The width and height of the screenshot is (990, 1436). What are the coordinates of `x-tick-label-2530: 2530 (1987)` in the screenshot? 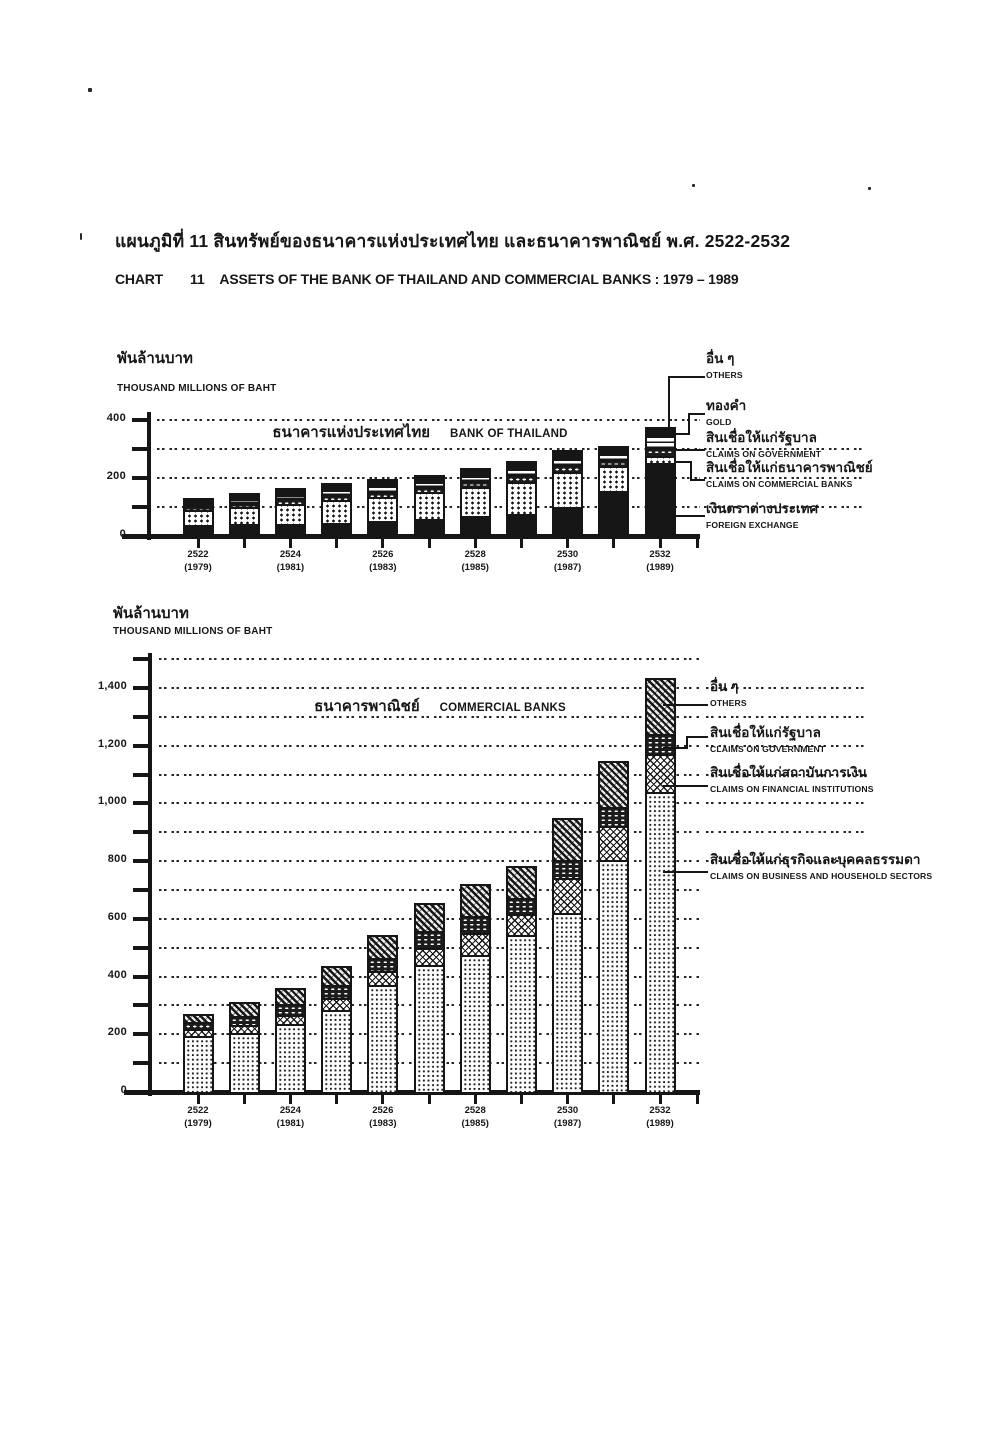 It's located at (568, 561).